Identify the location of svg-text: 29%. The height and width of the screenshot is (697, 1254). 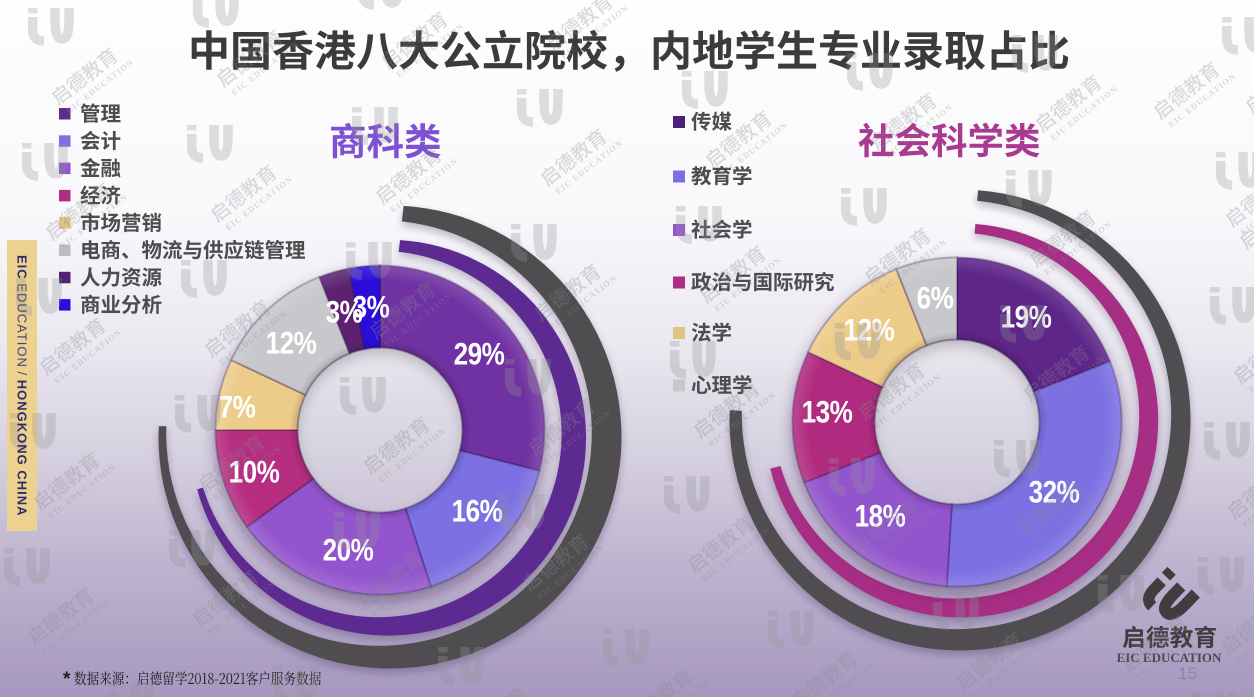
(479, 355).